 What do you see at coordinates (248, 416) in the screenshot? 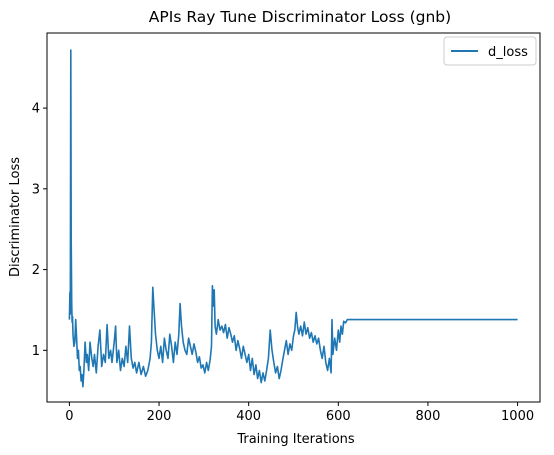
I see `x-tick-label: 400` at bounding box center [248, 416].